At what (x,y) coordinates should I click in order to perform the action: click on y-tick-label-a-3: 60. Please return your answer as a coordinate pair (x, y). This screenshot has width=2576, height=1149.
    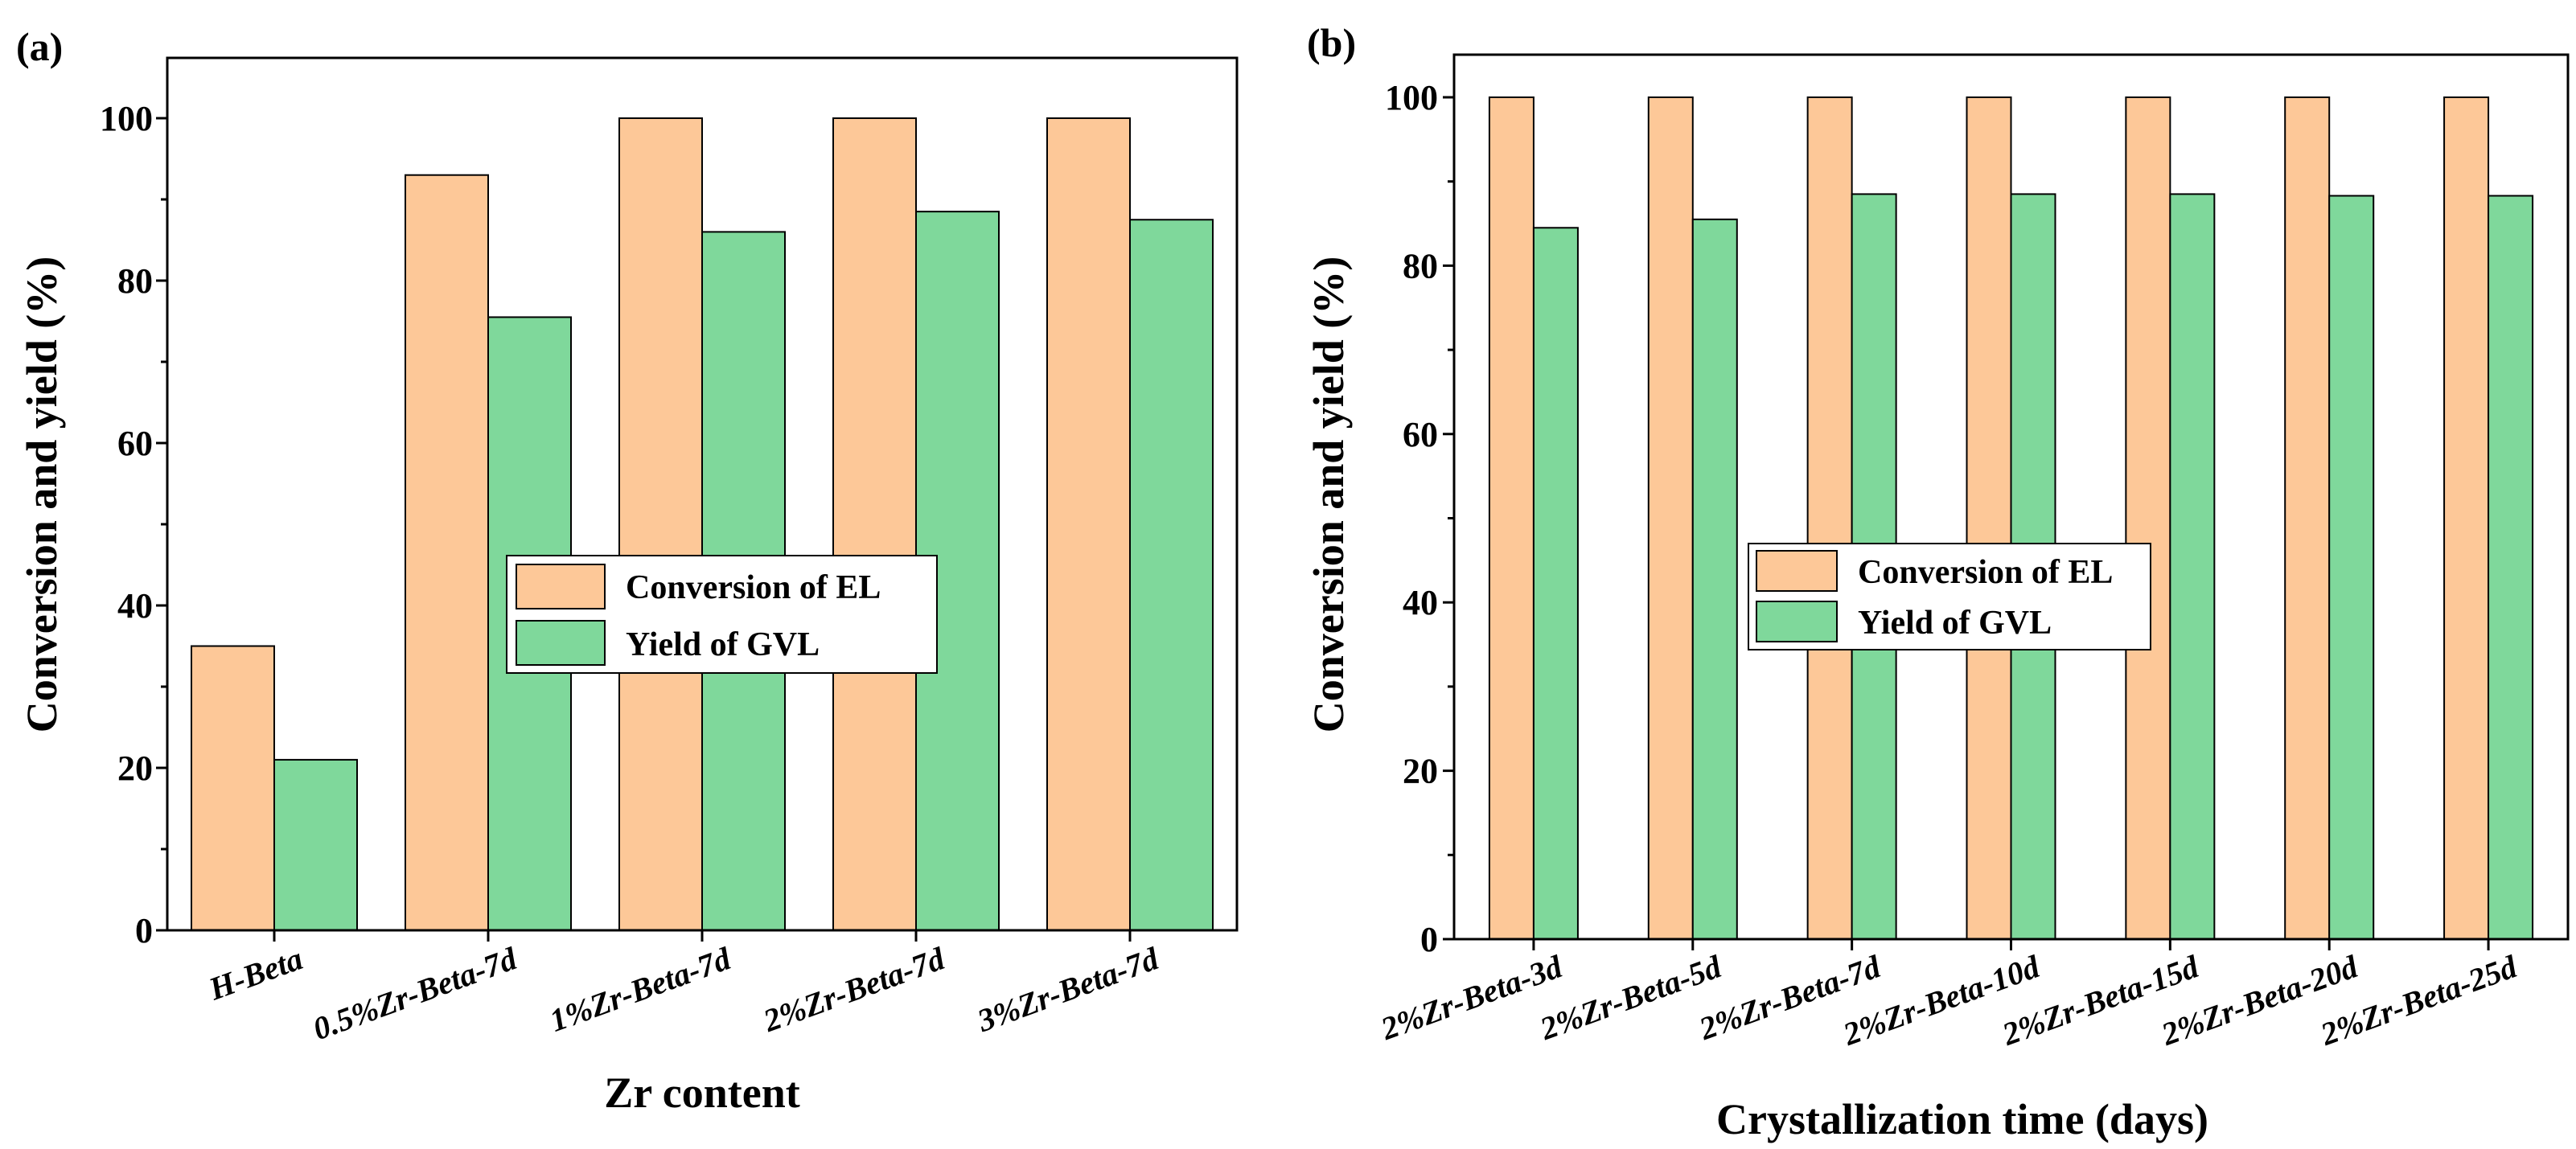
    Looking at the image, I should click on (135, 443).